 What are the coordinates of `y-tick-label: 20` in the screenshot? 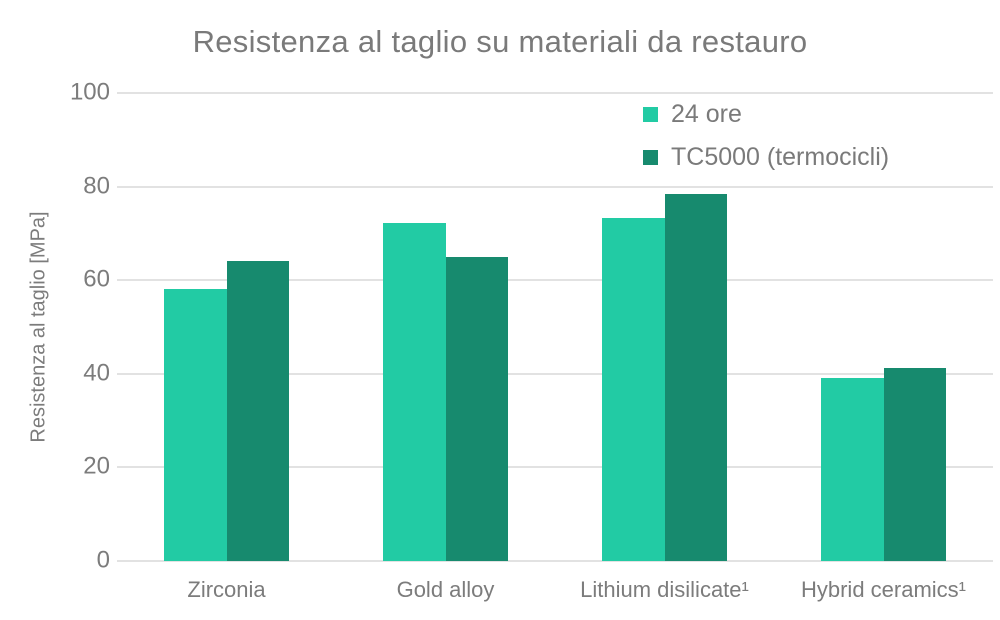 It's located at (96, 466).